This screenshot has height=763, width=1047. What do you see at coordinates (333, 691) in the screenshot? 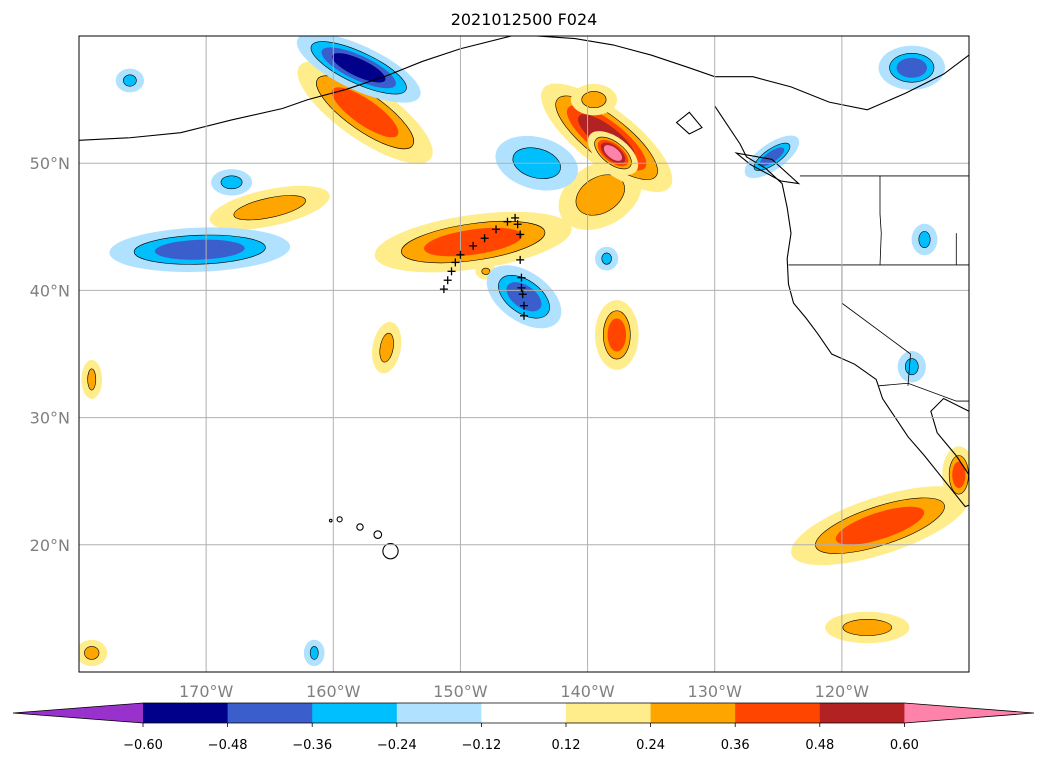
I see `lon-label: 160°W` at bounding box center [333, 691].